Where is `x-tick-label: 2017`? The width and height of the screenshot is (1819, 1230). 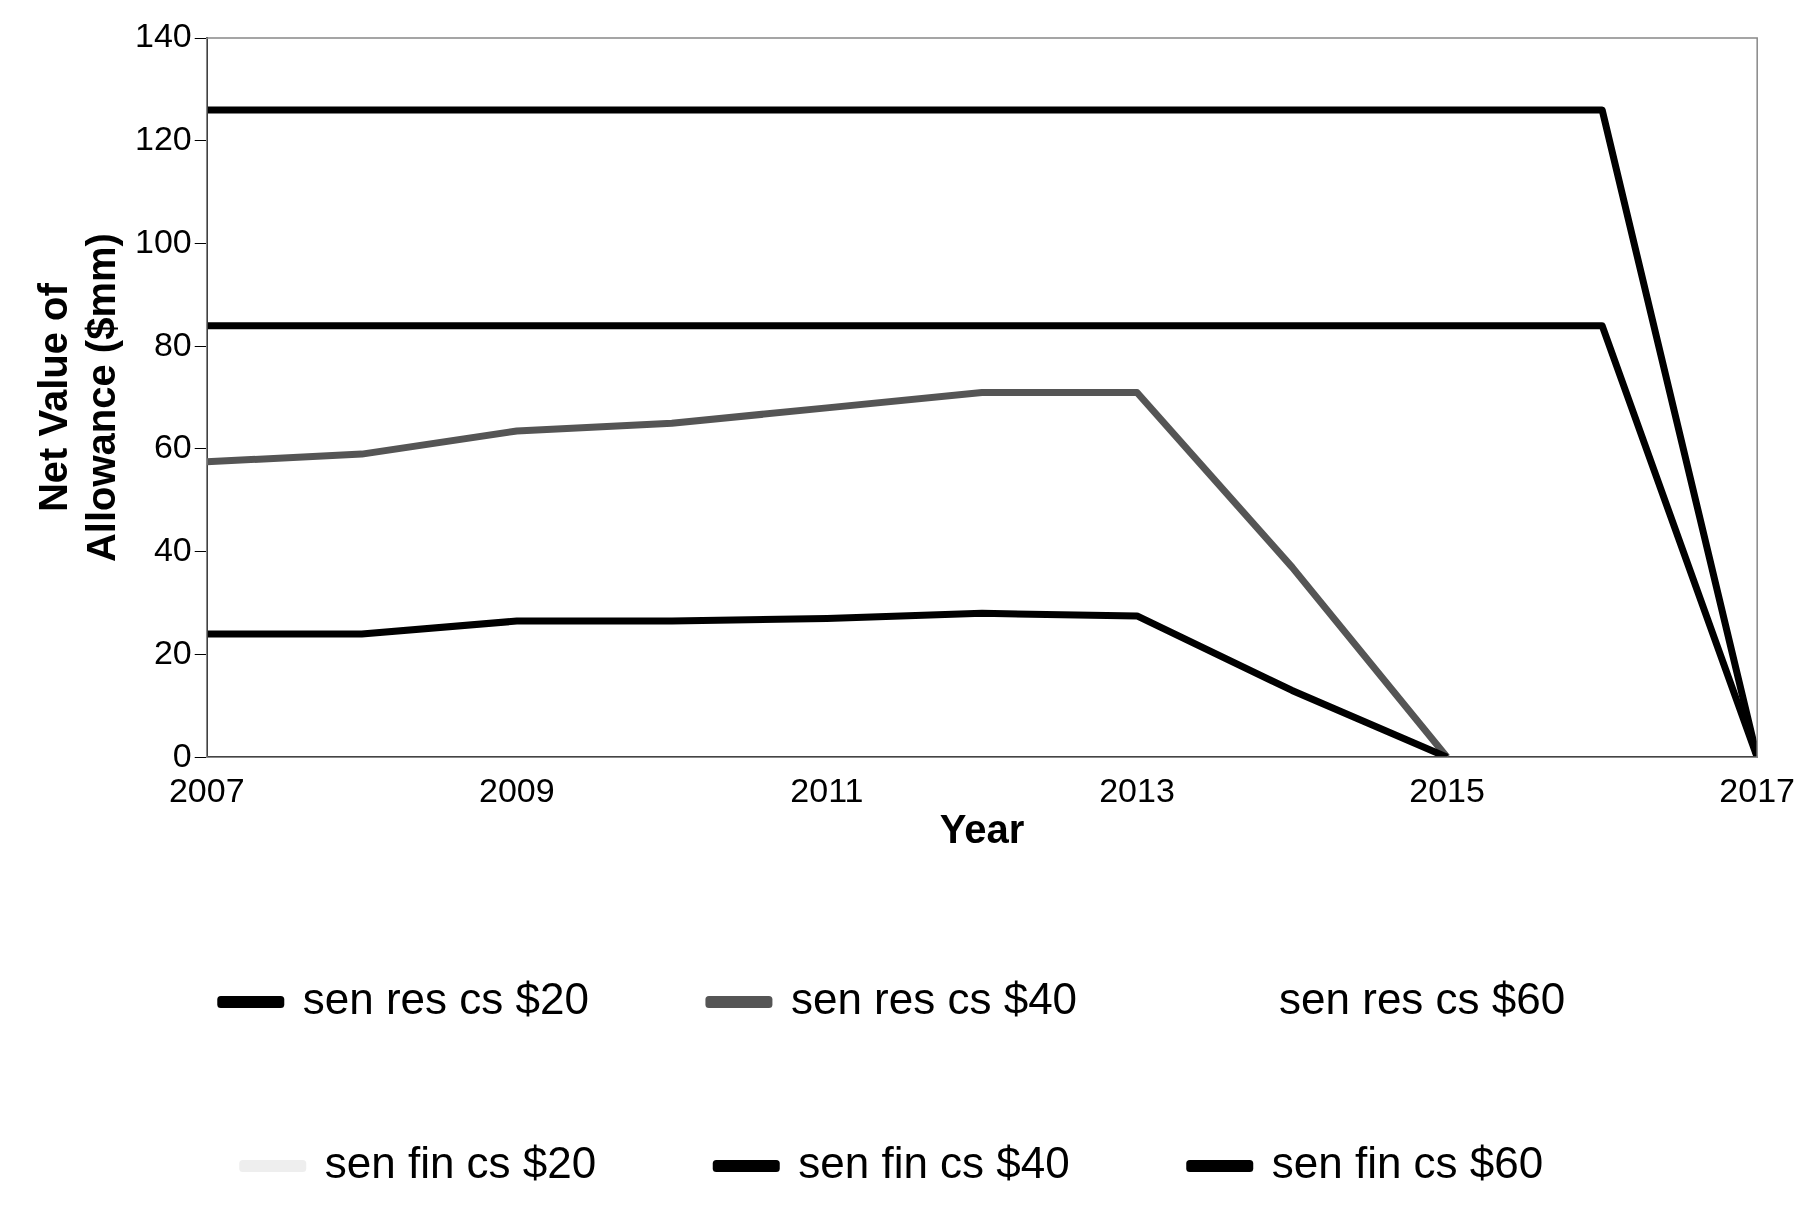
x-tick-label: 2017 is located at coordinates (1757, 789).